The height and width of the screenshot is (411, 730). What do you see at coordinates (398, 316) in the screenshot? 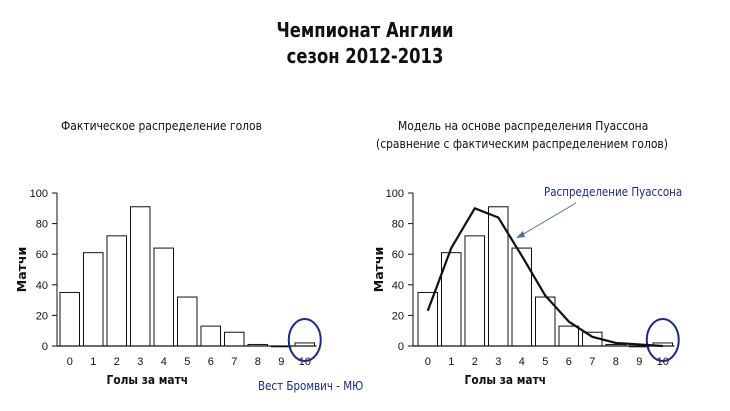
I see `right-y-tick-label: 20` at bounding box center [398, 316].